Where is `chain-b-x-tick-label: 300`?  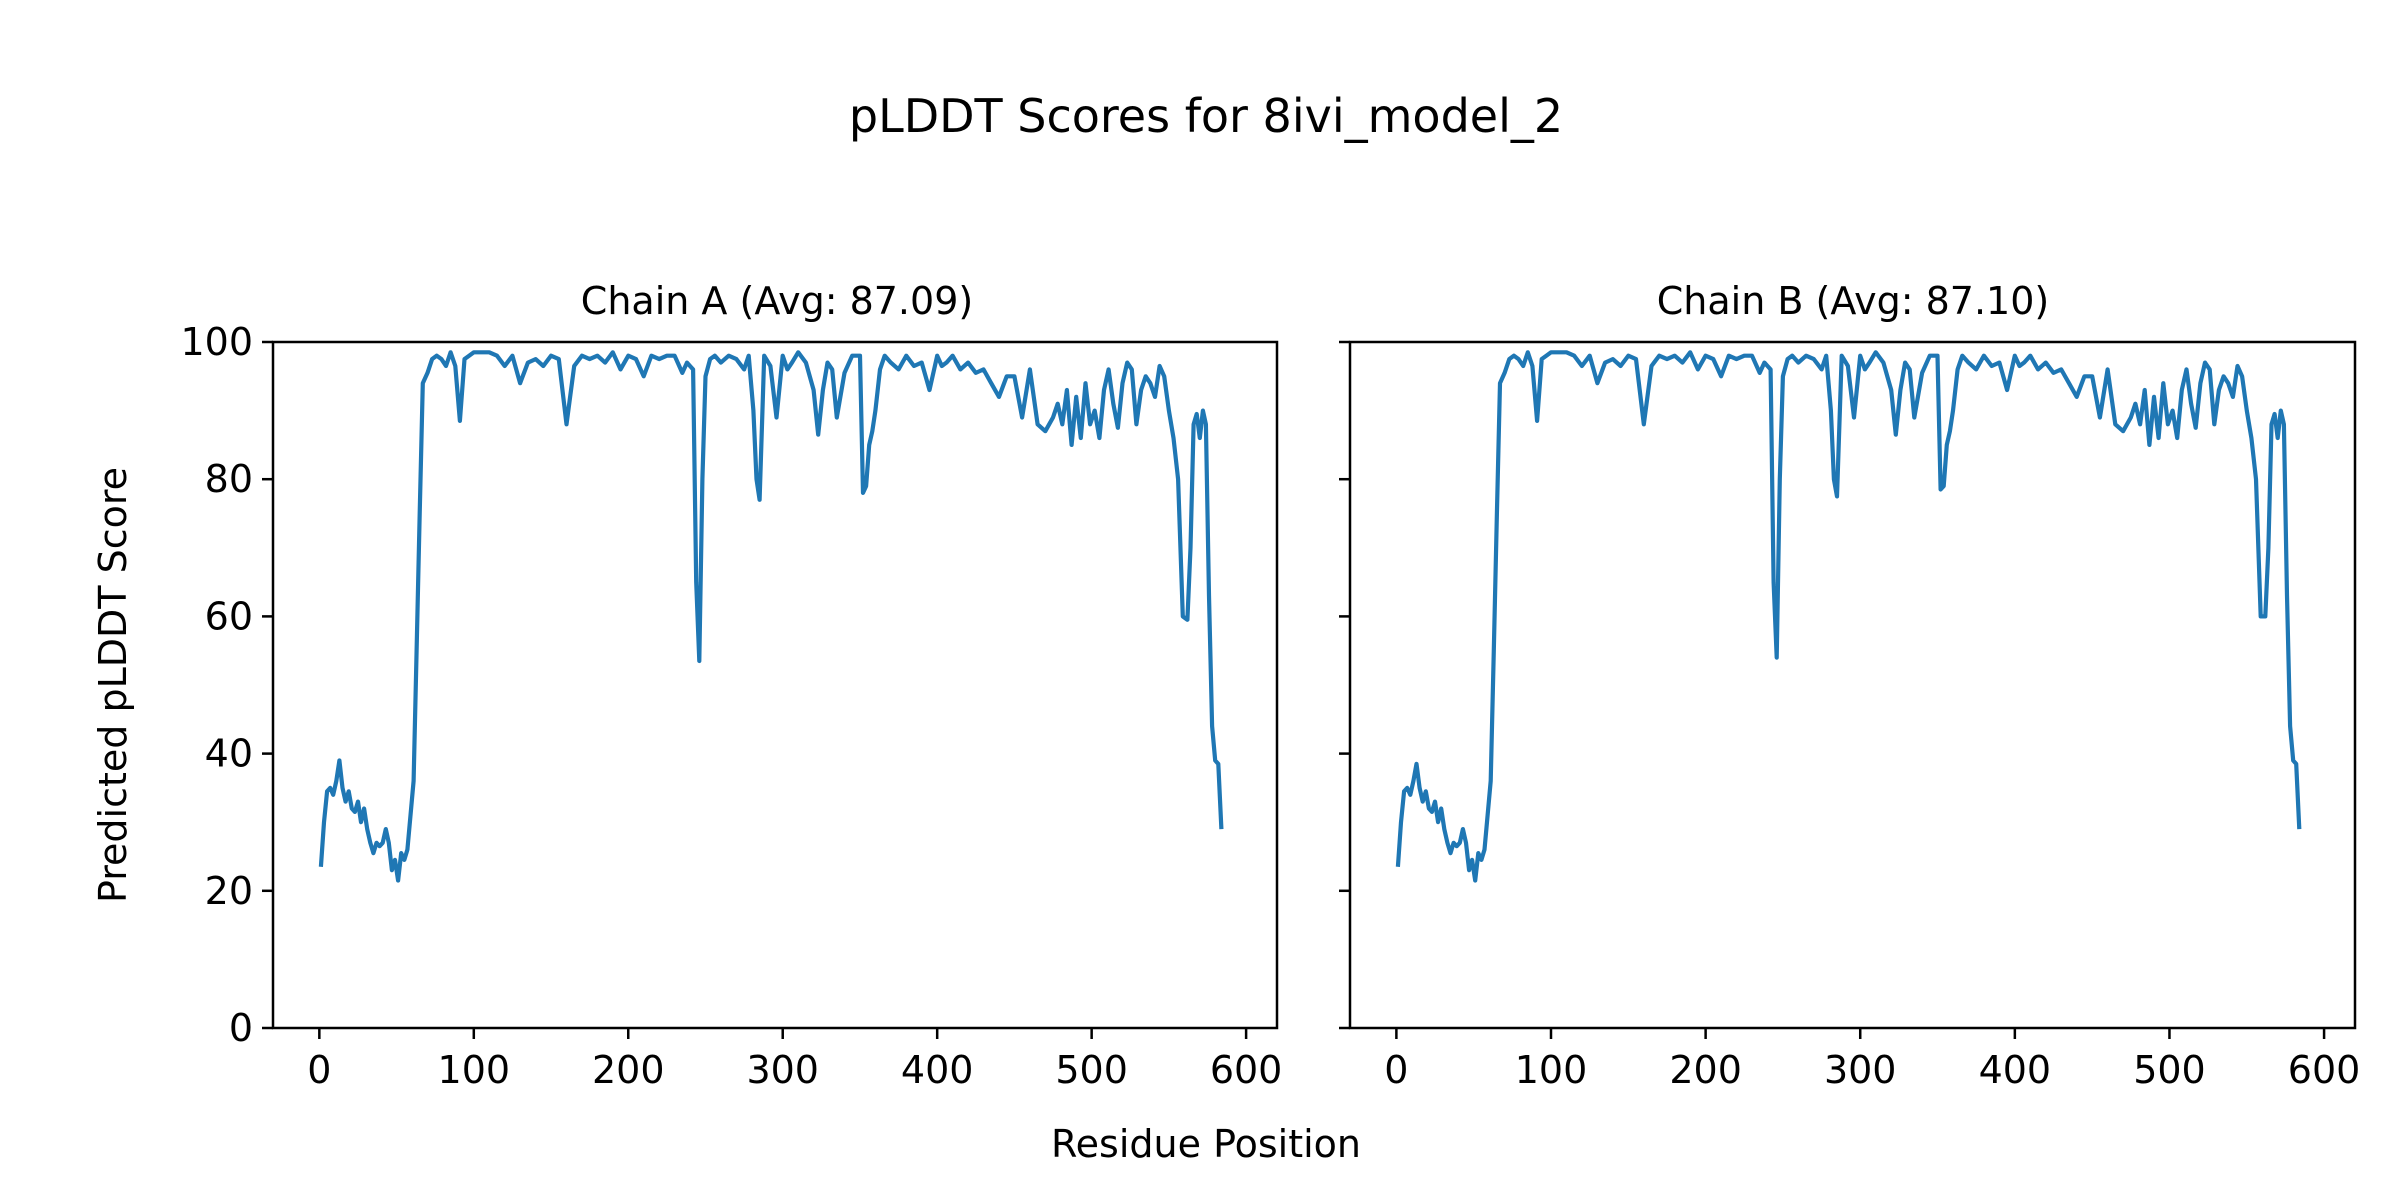 chain-b-x-tick-label: 300 is located at coordinates (1860, 1070).